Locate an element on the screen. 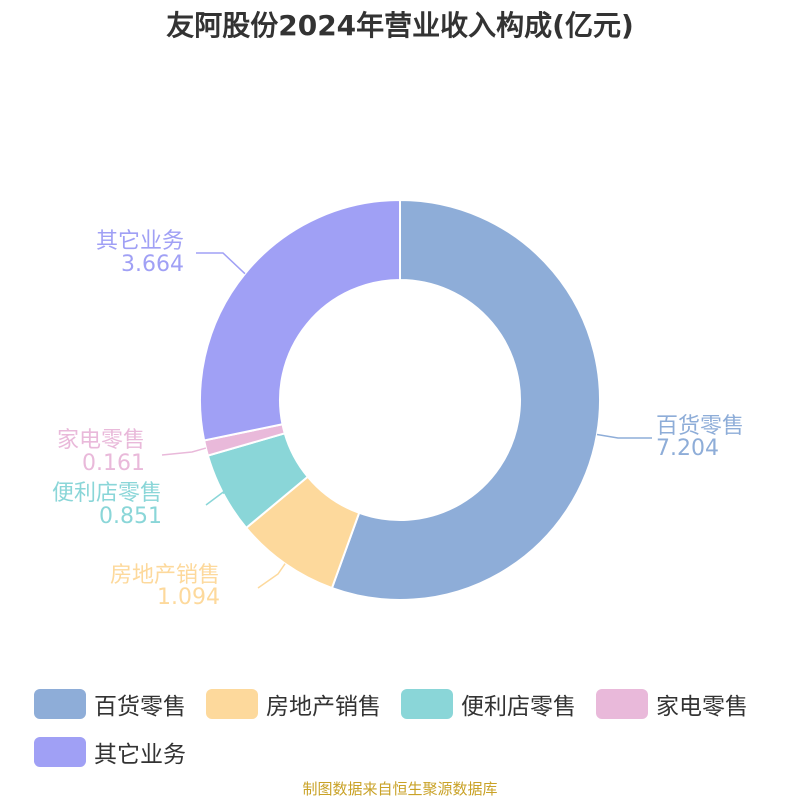 The height and width of the screenshot is (800, 800). slice-label-name-1: 百货零售 is located at coordinates (700, 426).